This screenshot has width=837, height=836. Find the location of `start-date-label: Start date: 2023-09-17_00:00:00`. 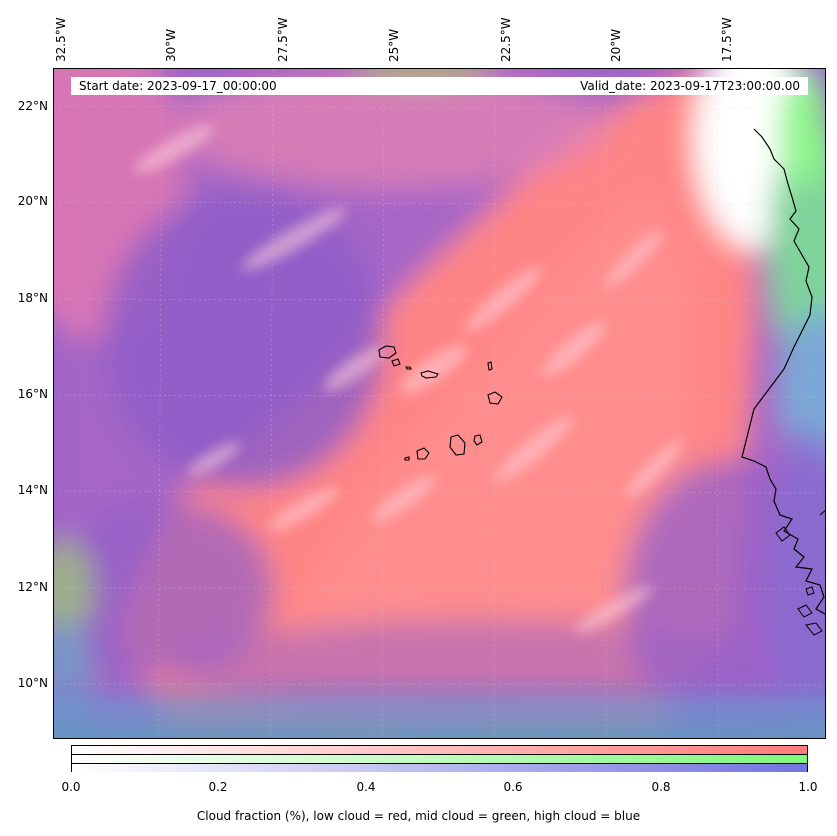

start-date-label: Start date: 2023-09-17_00:00:00 is located at coordinates (178, 86).